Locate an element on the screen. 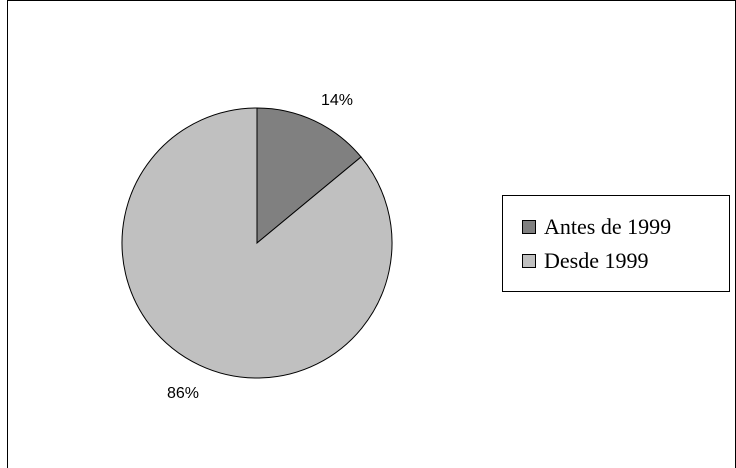 The height and width of the screenshot is (468, 736). pie-slice-antes-de-1999 is located at coordinates (309, 176).